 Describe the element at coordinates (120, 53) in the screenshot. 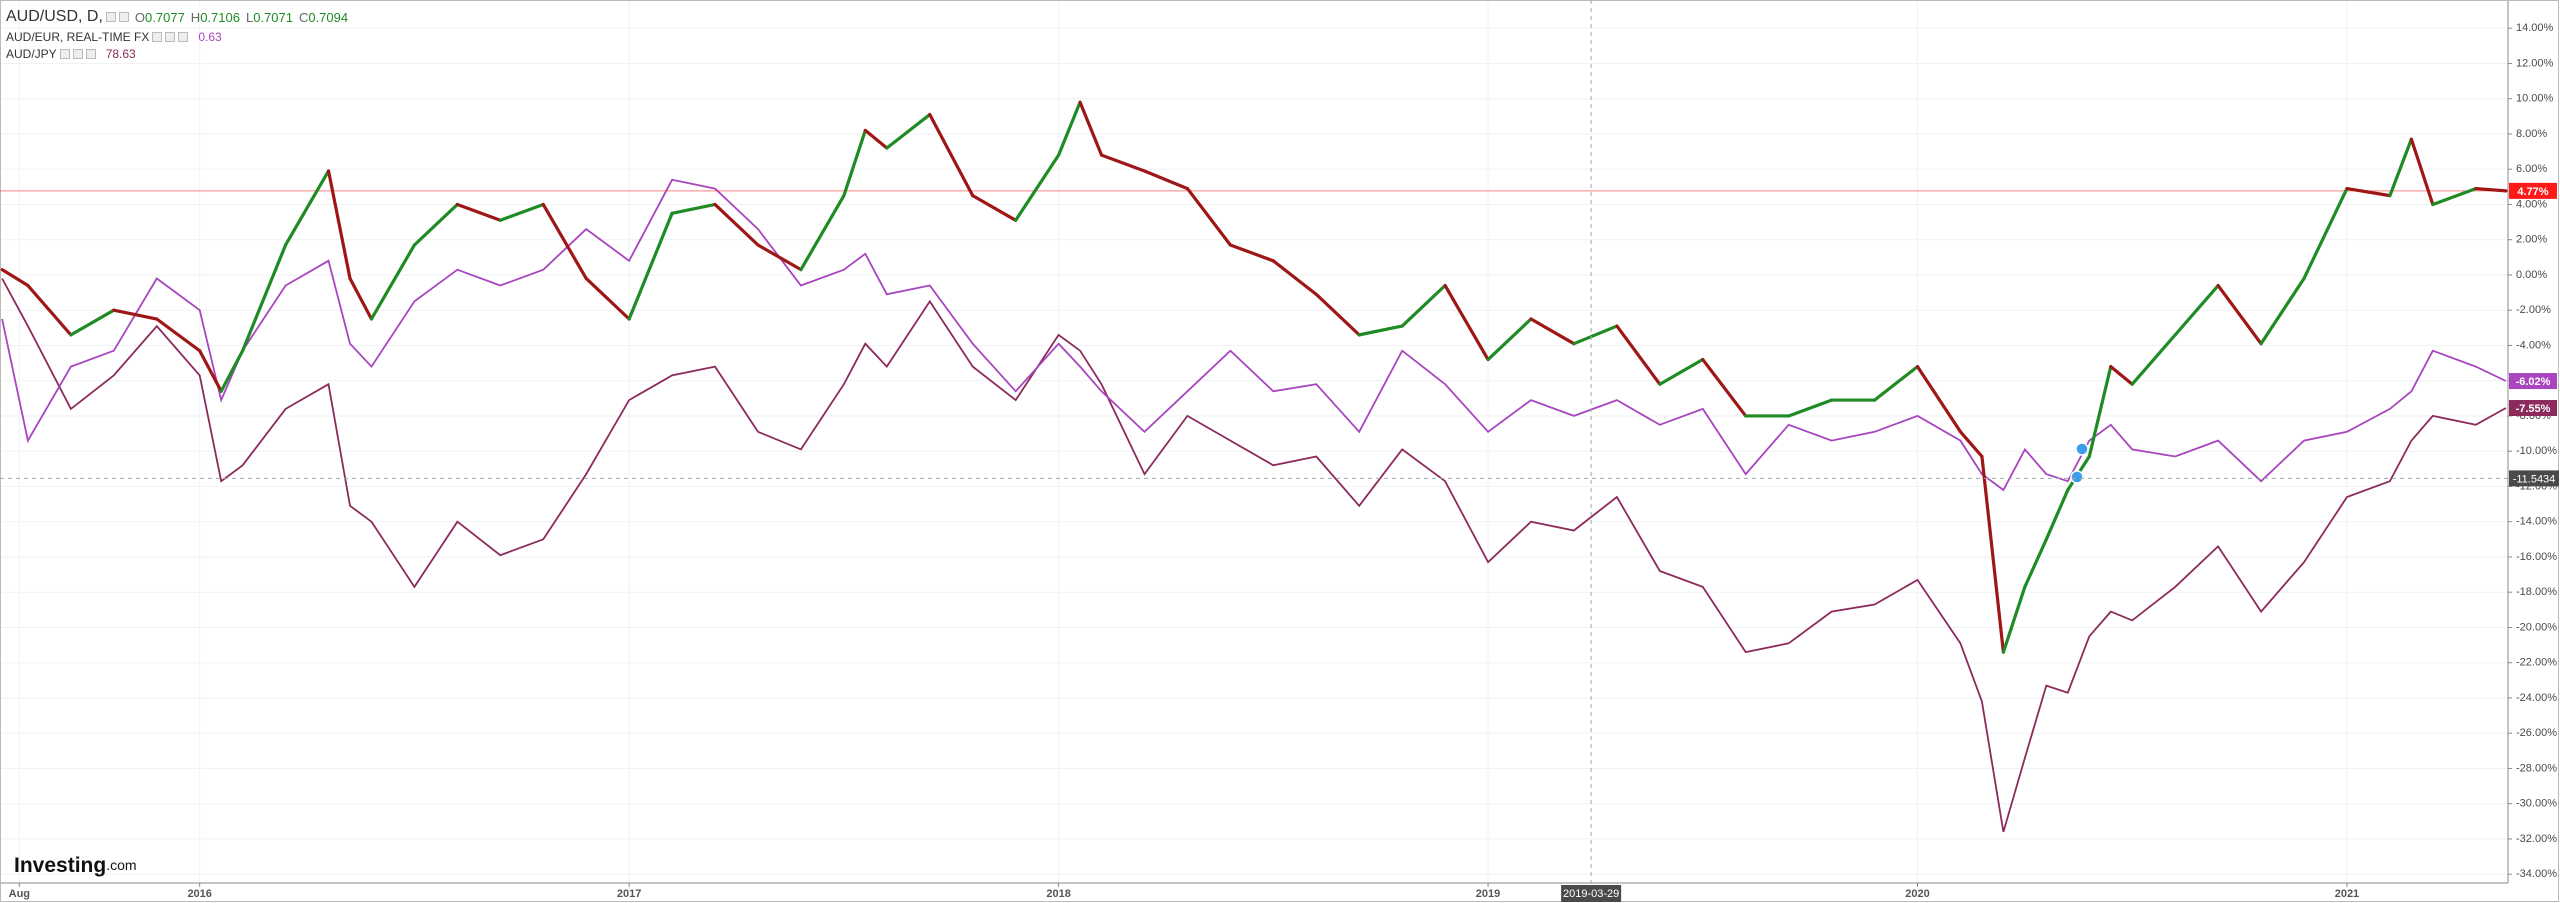

I see `last-value: 78.63` at that location.